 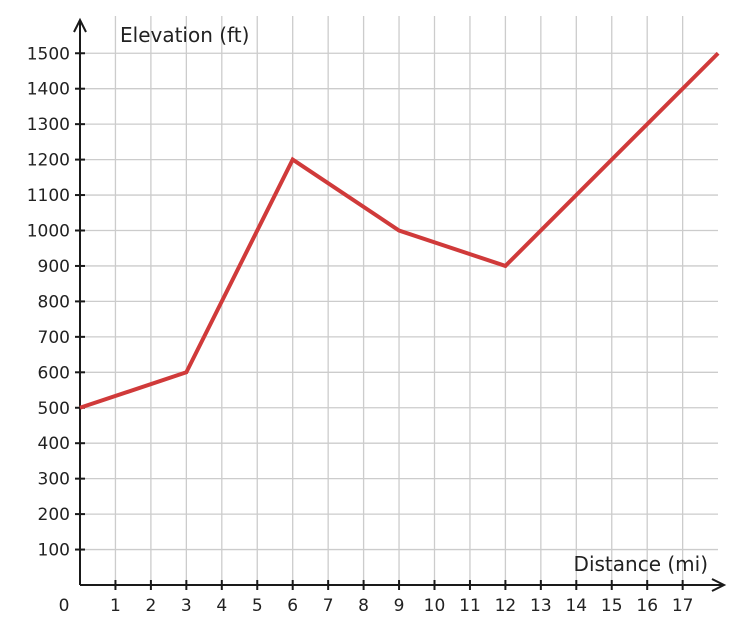 I want to click on y-tick-label: 1200, so click(x=48, y=161).